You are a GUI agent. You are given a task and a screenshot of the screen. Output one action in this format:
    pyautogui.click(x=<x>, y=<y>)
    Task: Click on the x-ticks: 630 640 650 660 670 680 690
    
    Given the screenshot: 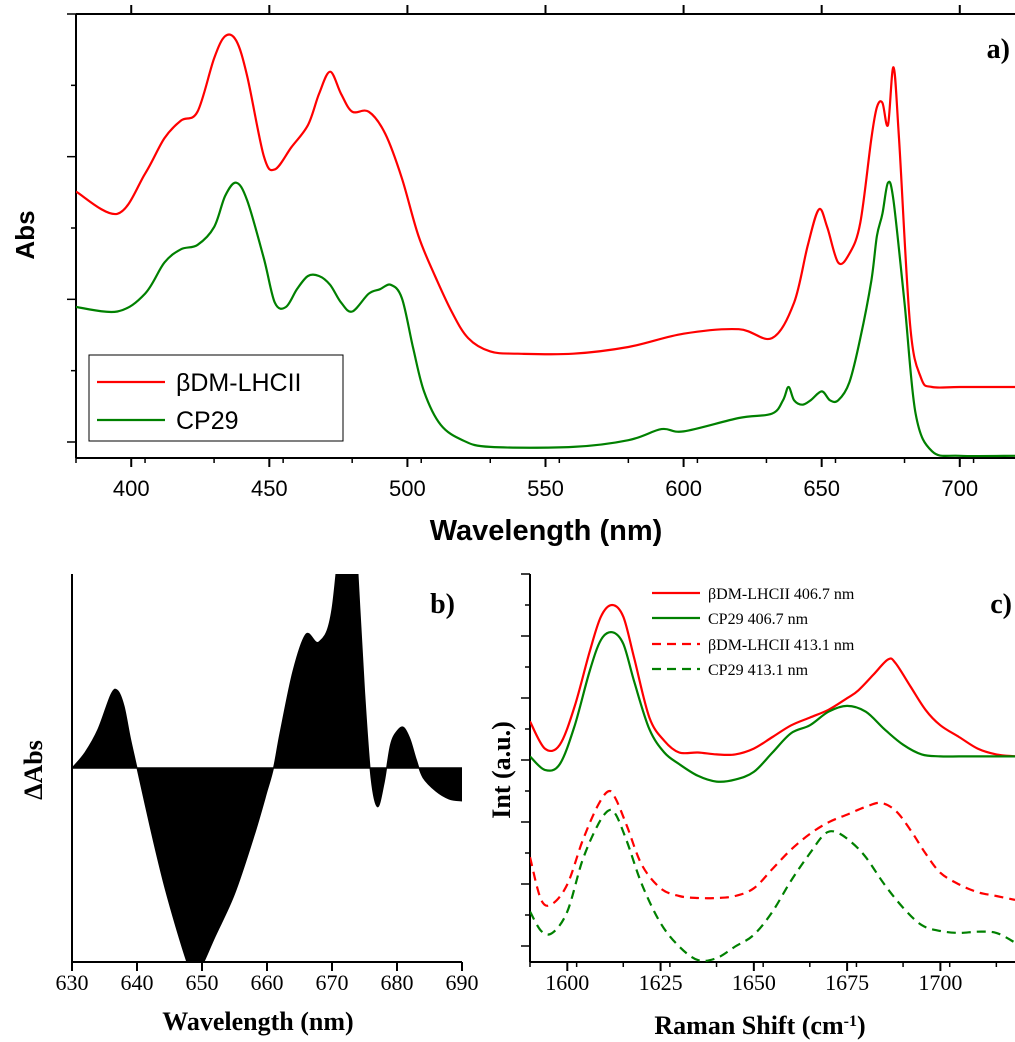 What is the action you would take?
    pyautogui.click(x=267, y=978)
    